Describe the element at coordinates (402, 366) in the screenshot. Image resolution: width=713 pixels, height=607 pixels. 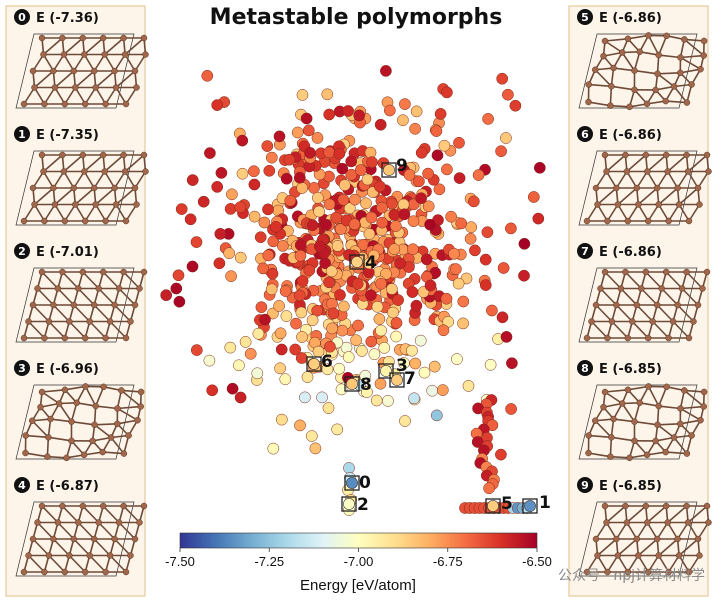
I see `point-label: 3` at that location.